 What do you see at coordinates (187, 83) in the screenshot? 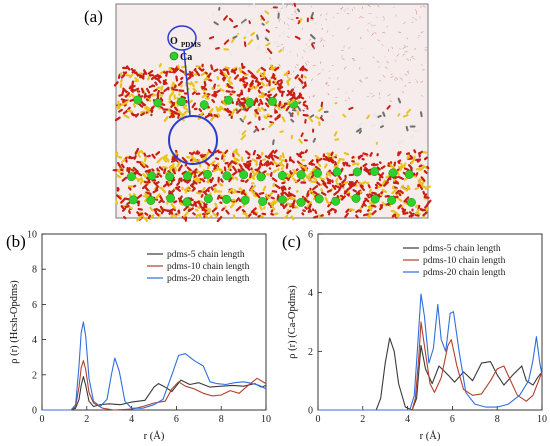
I see `connector-line` at bounding box center [187, 83].